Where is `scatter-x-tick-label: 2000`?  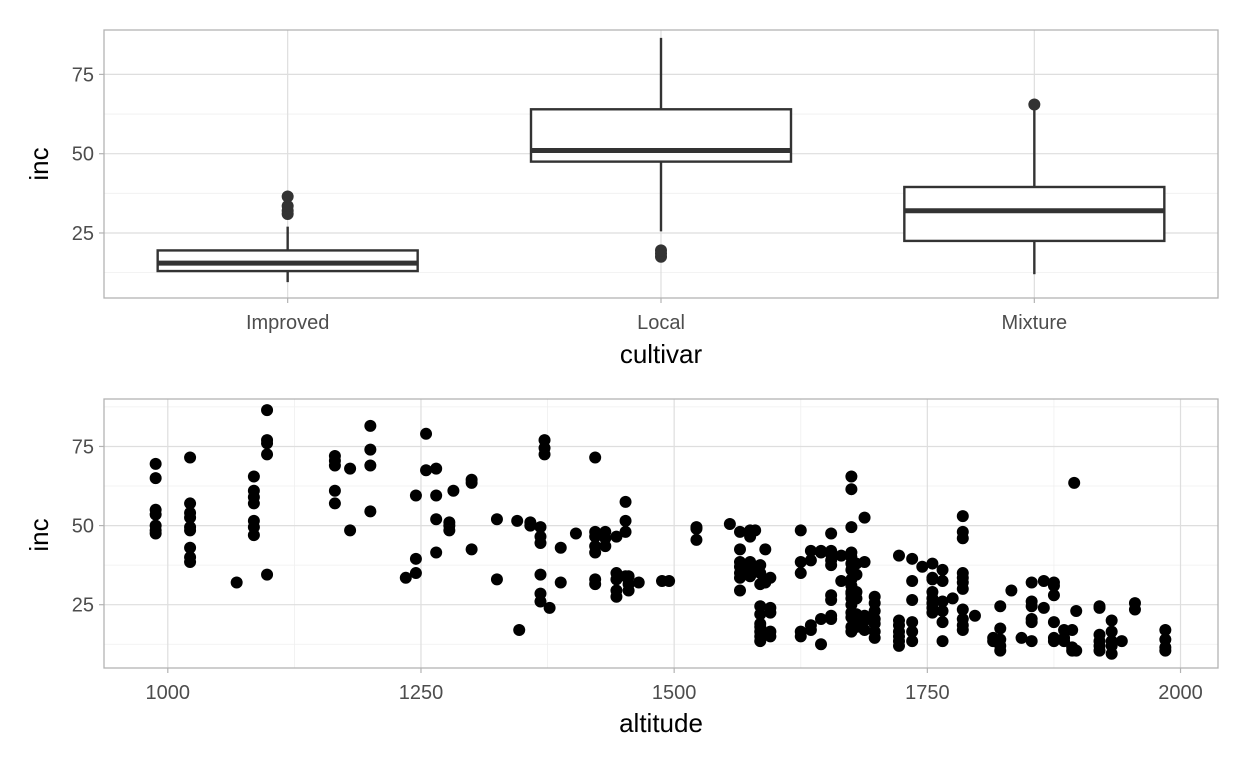
scatter-x-tick-label: 2000 is located at coordinates (1180, 693).